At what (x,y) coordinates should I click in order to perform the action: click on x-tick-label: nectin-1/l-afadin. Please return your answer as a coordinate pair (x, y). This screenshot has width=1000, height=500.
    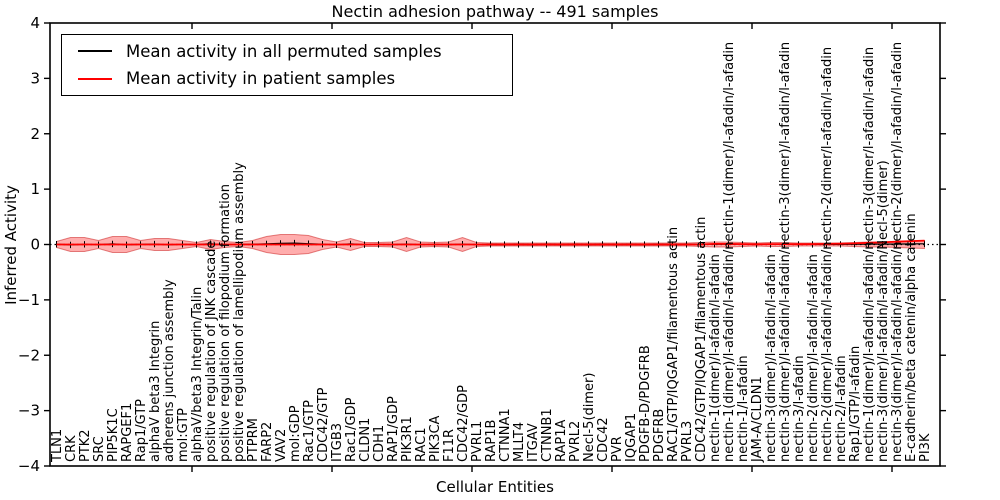
    Looking at the image, I should click on (743, 408).